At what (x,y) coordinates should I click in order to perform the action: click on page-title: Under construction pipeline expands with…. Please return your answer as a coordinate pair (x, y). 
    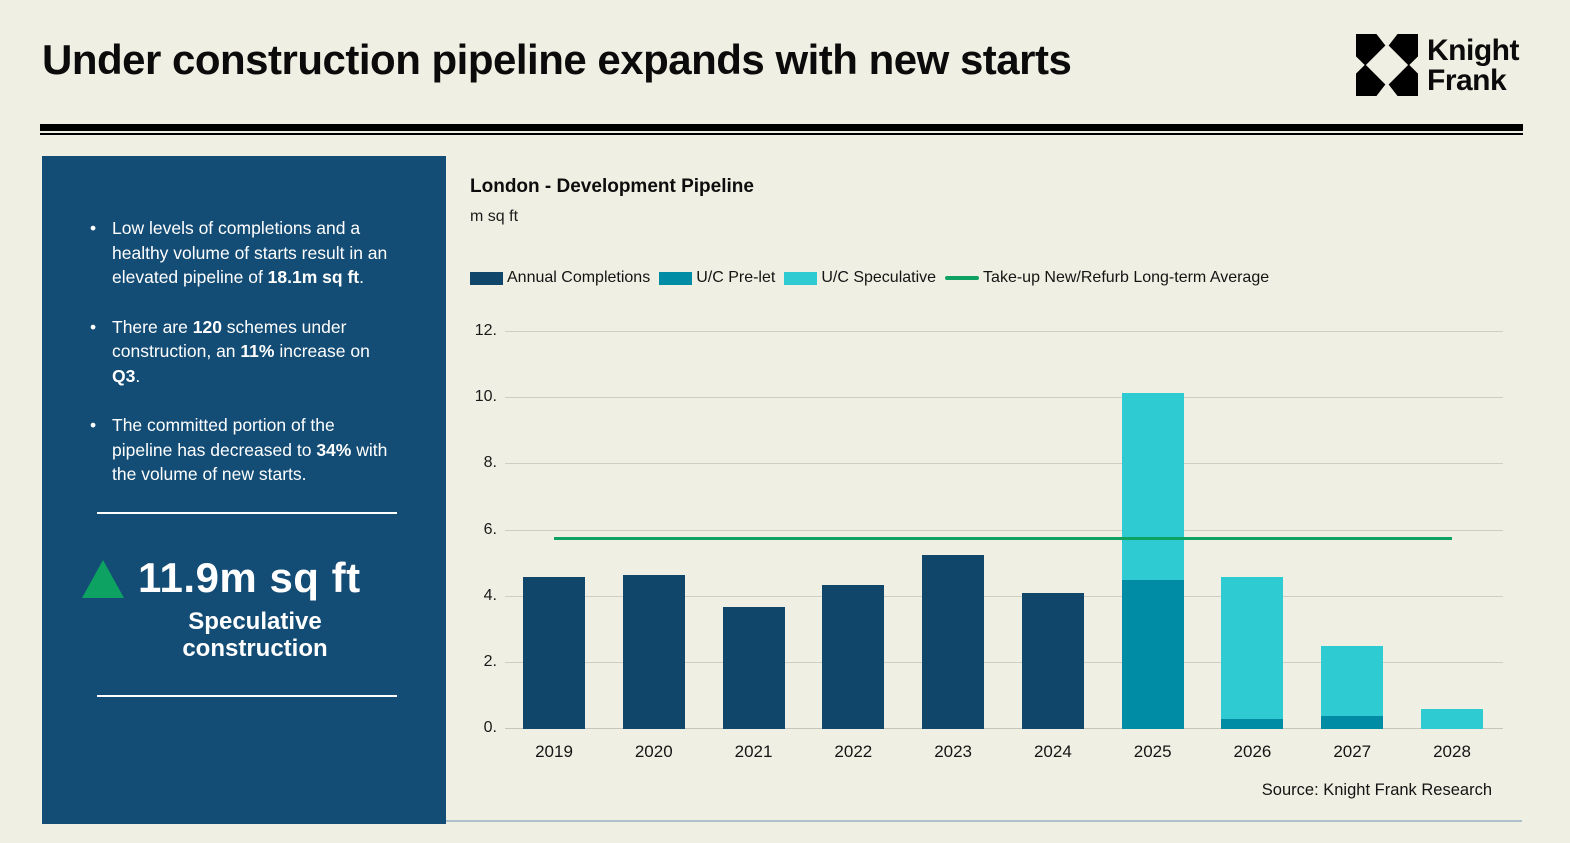
    Looking at the image, I should click on (557, 59).